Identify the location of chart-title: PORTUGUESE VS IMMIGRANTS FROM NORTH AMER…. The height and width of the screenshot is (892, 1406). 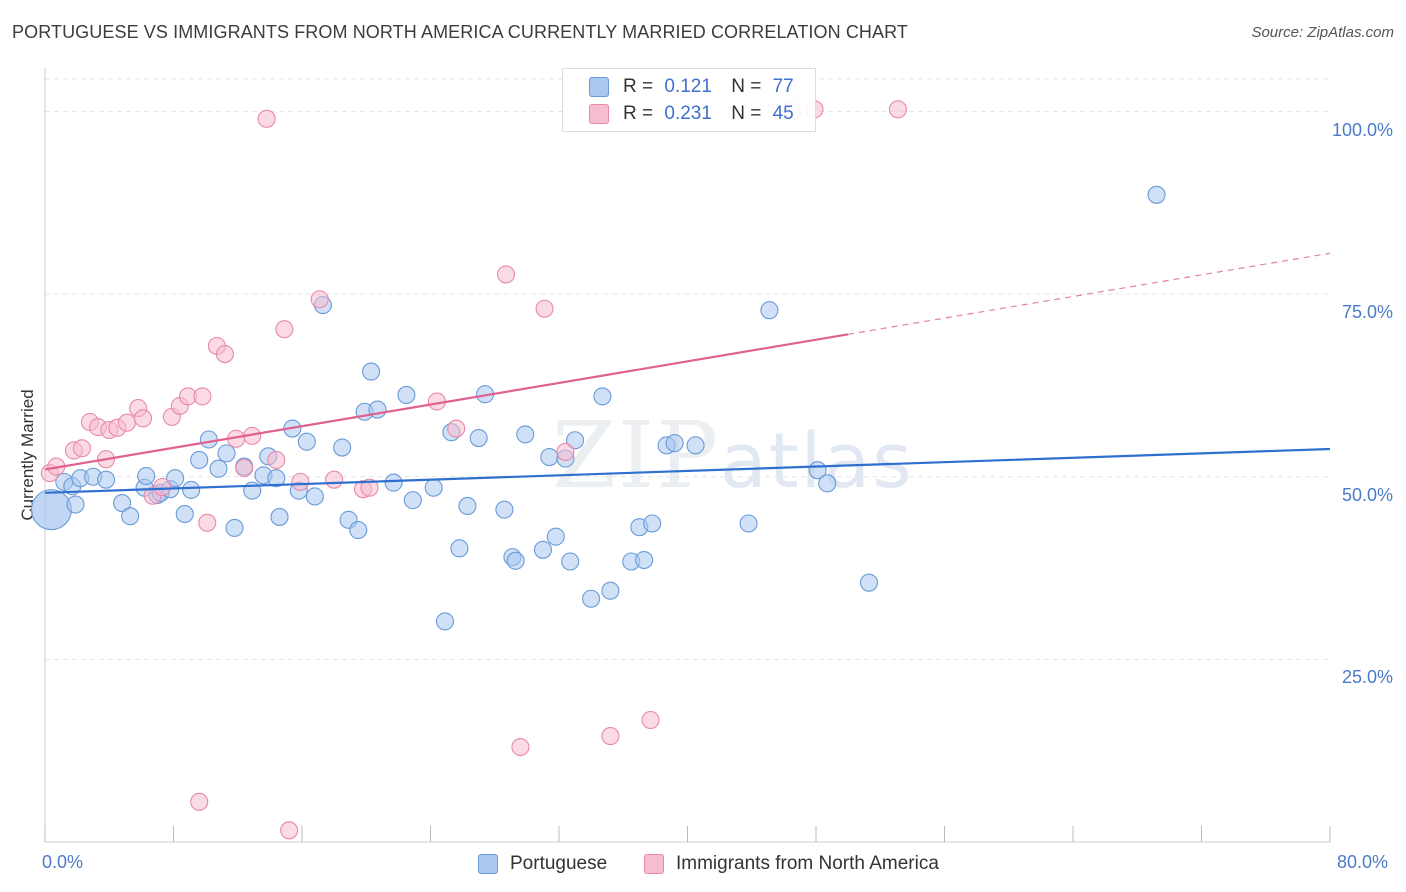
(460, 32).